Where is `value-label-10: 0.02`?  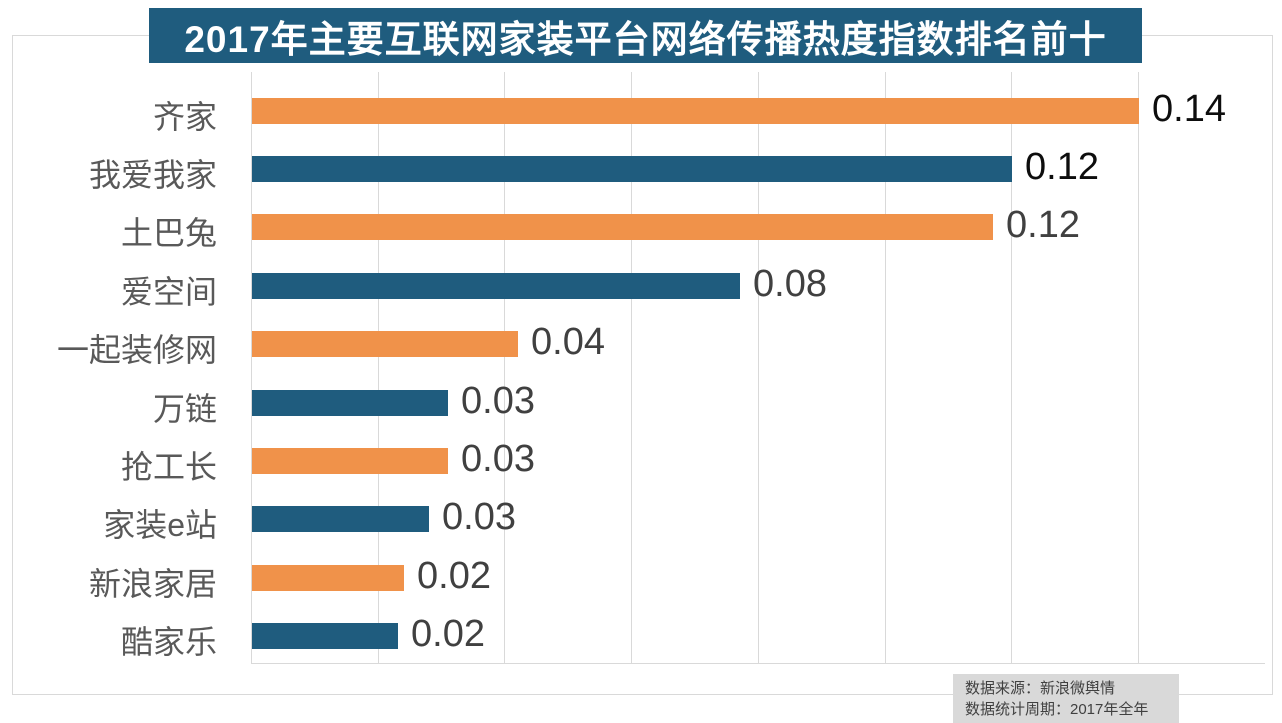
value-label-10: 0.02 is located at coordinates (448, 634).